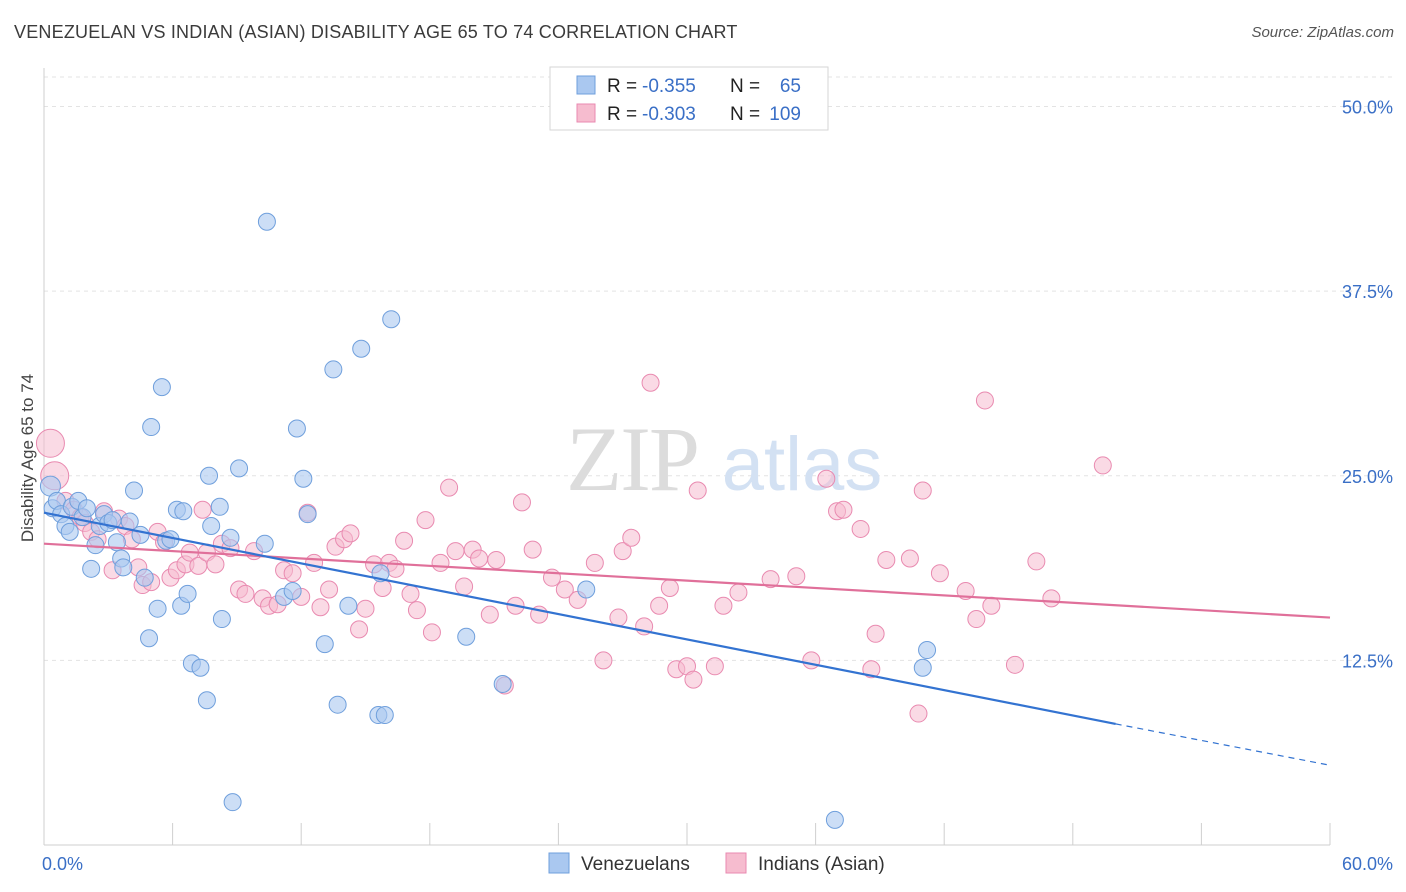  What do you see at coordinates (790, 86) in the screenshot?
I see `legend-n-value-1: 65` at bounding box center [790, 86].